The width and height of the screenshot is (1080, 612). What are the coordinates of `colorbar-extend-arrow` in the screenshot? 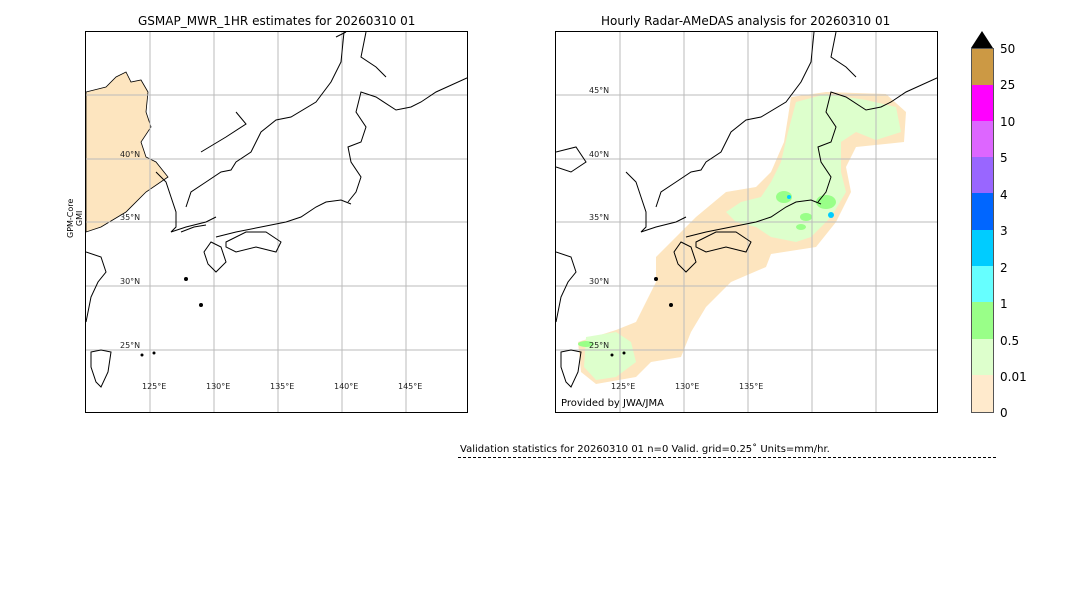 It's located at (982, 39).